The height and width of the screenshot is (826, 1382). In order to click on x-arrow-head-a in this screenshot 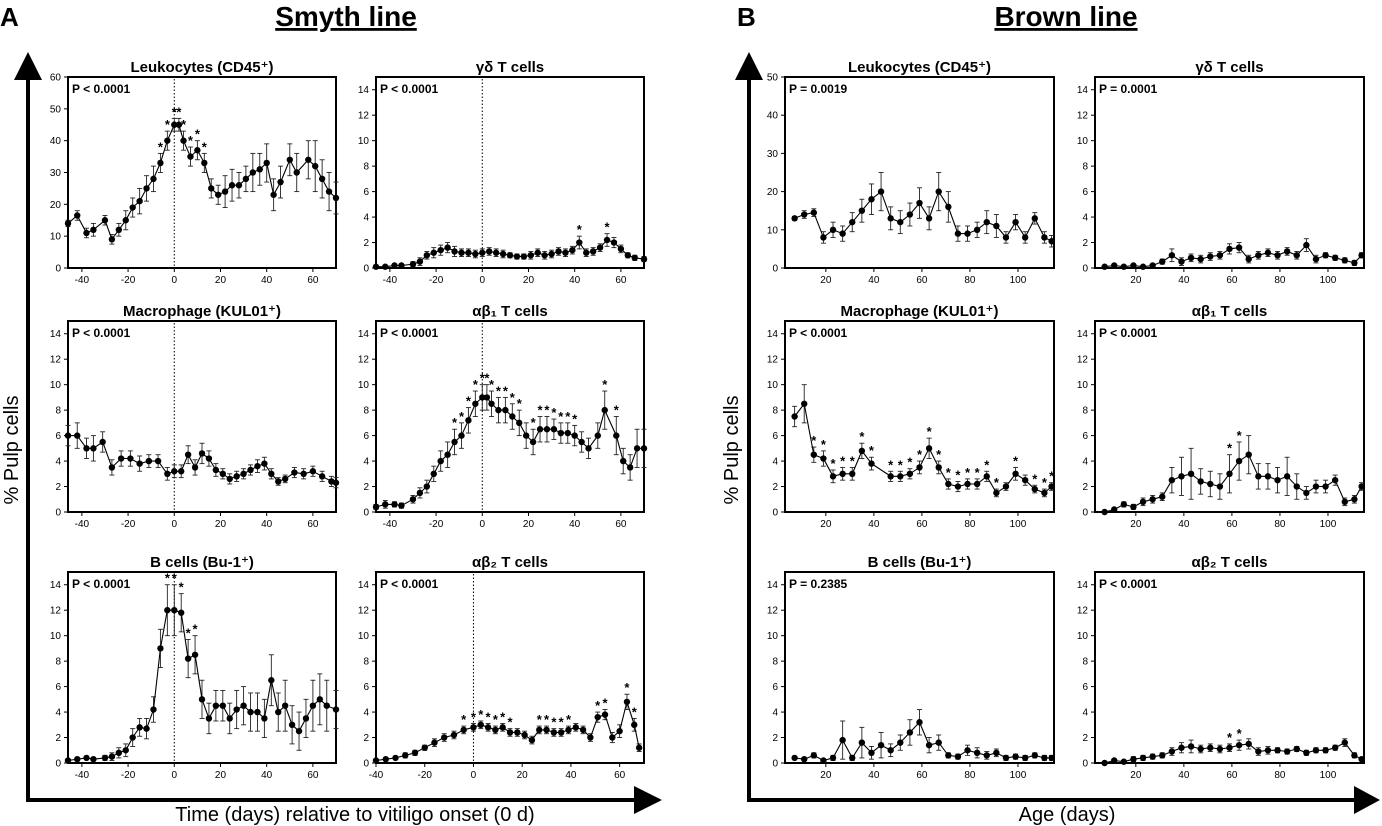, I will do `click(648, 800)`.